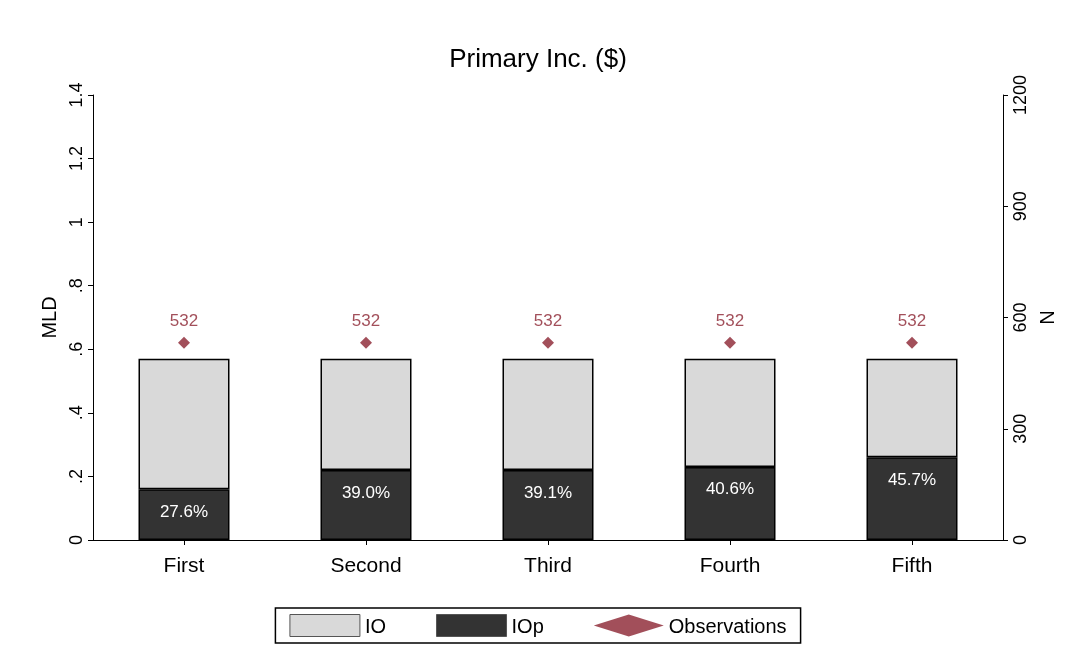 The image size is (1076, 645). What do you see at coordinates (76, 222) in the screenshot?
I see `y-tick-label: 1` at bounding box center [76, 222].